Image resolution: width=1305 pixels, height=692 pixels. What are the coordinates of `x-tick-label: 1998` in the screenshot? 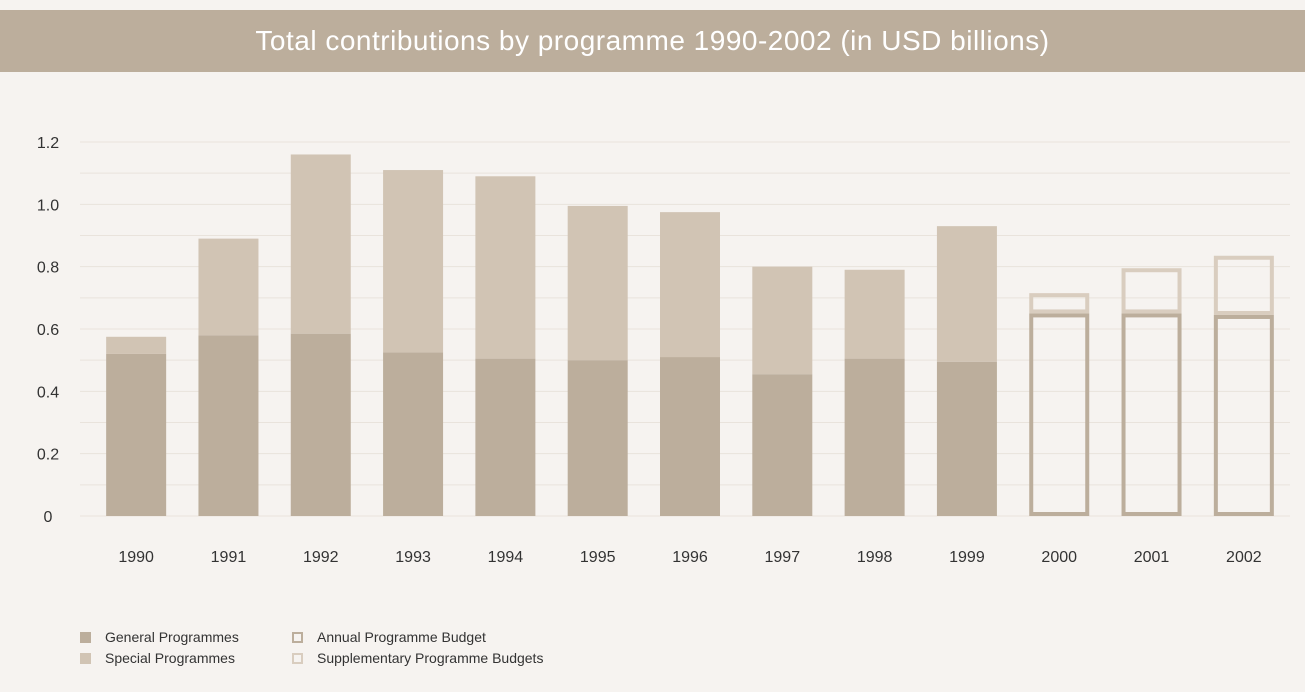 It's located at (875, 557).